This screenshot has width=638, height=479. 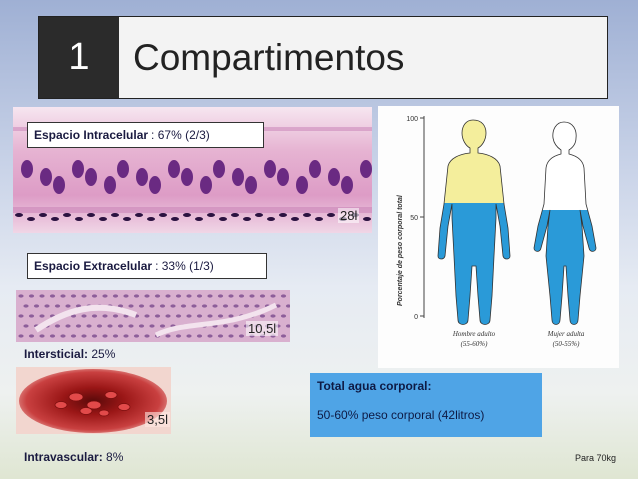 What do you see at coordinates (474, 344) in the screenshot?
I see `male-range: (55-60%)` at bounding box center [474, 344].